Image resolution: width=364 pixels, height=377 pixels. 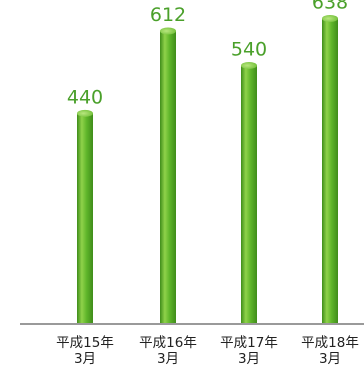 I want to click on category-label-4-line-2: 3月, so click(x=330, y=359).